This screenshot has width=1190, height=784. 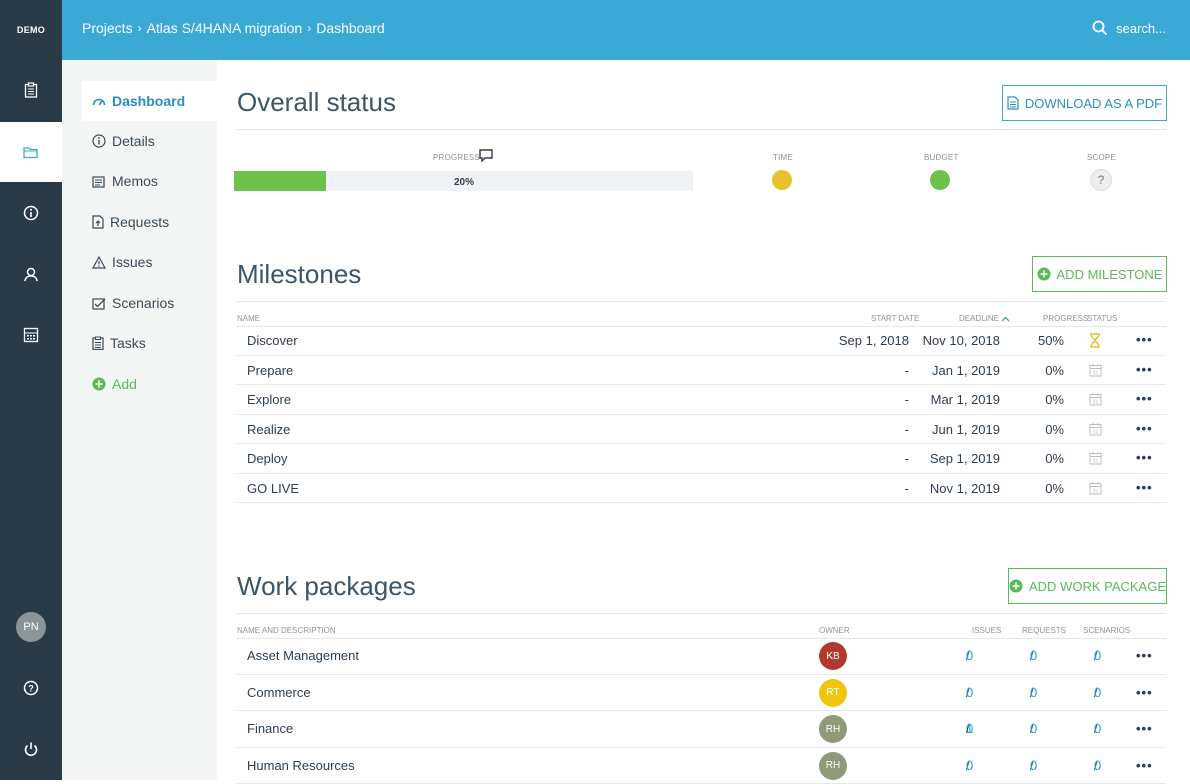 I want to click on comment-icon, so click(x=486, y=155).